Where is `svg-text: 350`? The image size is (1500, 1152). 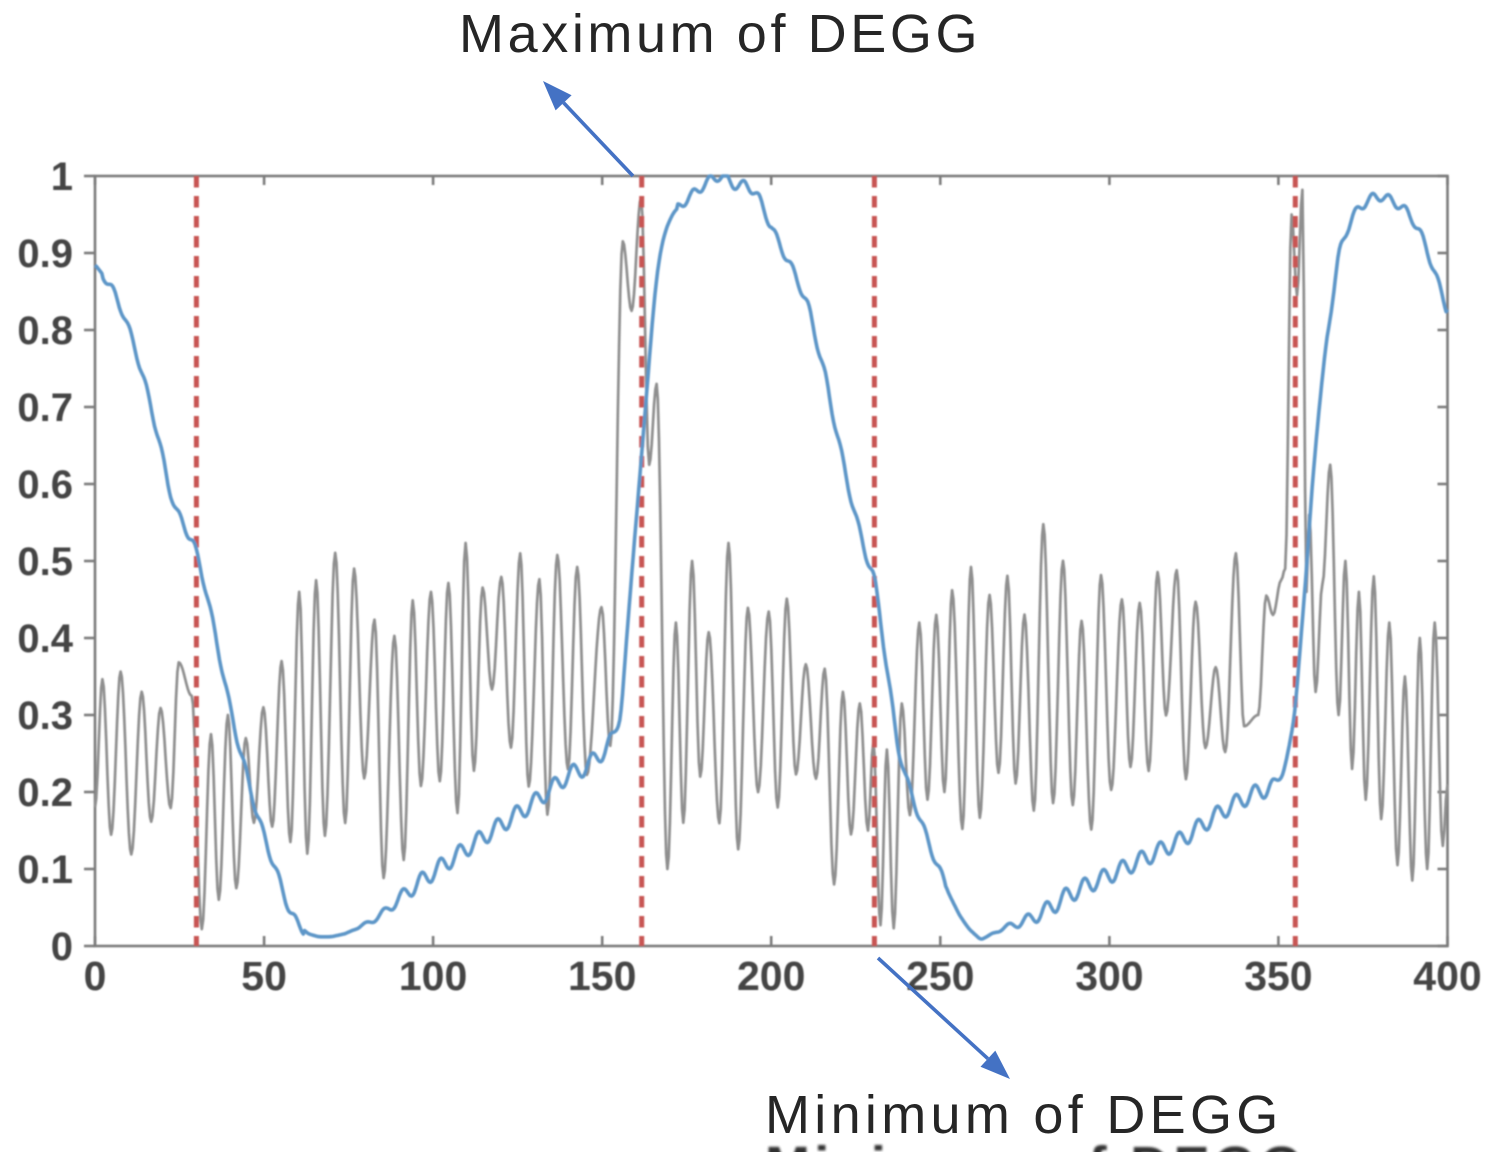
svg-text: 350 is located at coordinates (1278, 976).